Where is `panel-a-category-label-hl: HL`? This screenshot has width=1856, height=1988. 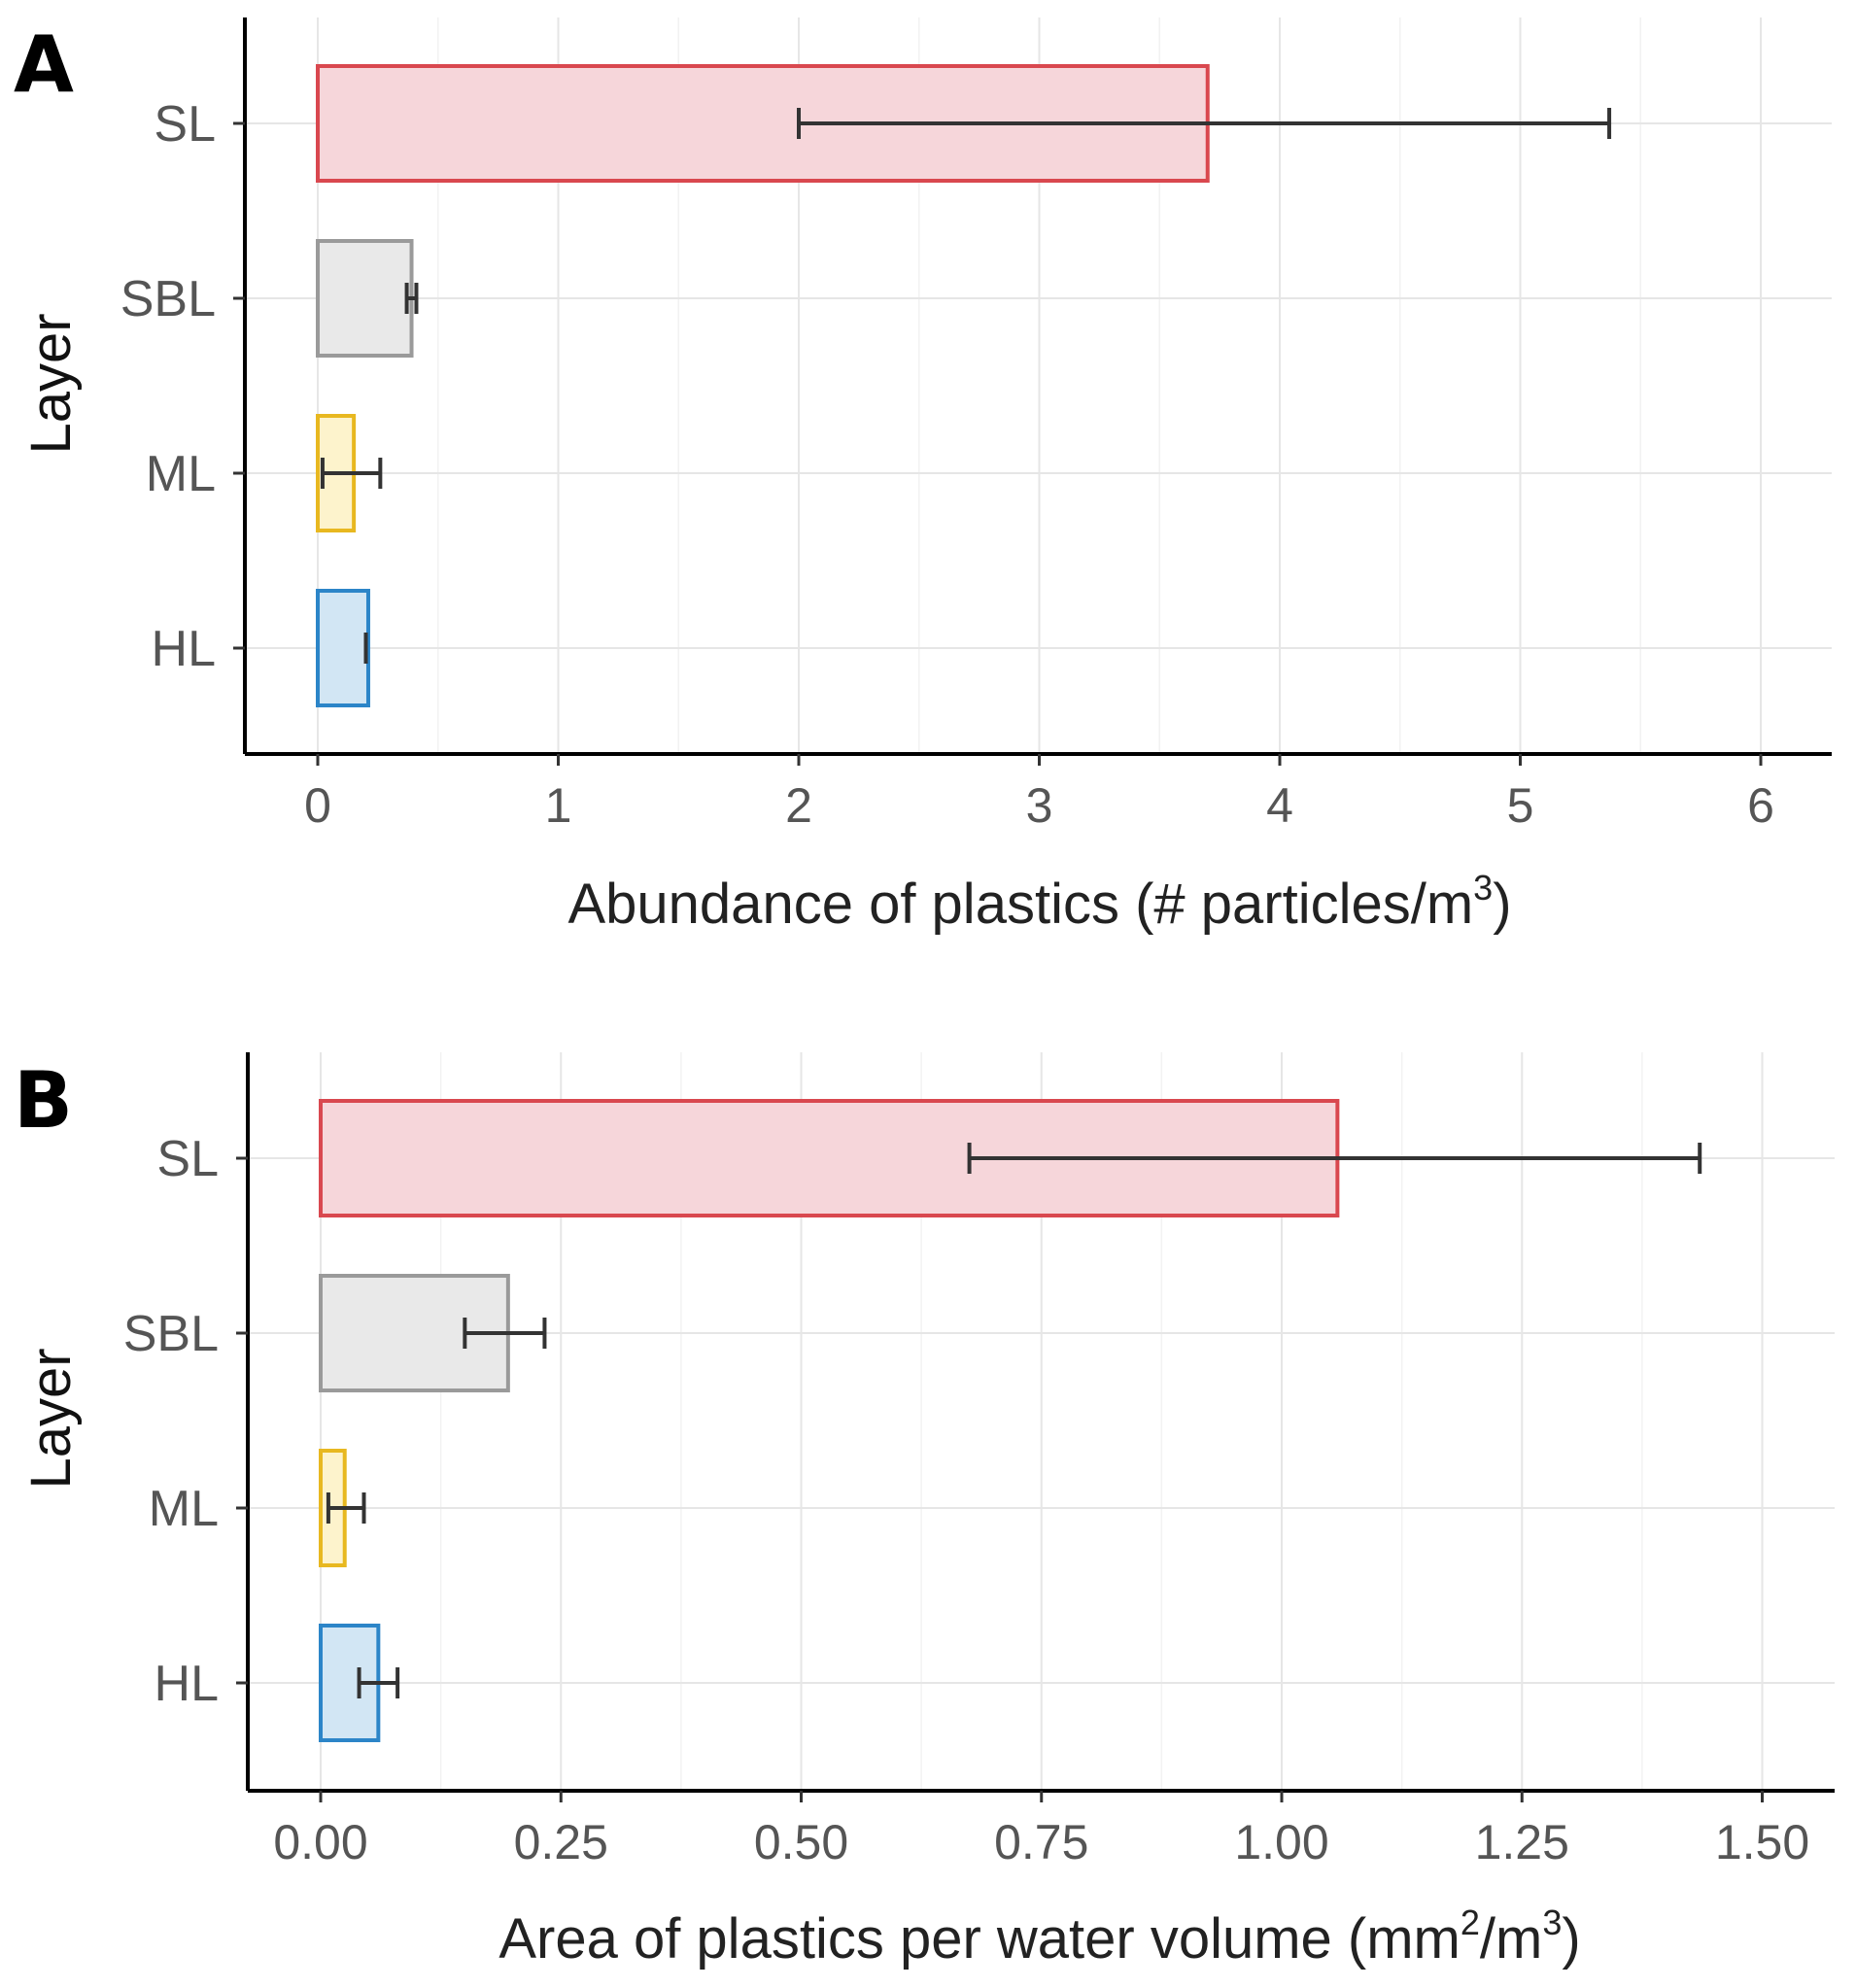
panel-a-category-label-hl: HL is located at coordinates (184, 649).